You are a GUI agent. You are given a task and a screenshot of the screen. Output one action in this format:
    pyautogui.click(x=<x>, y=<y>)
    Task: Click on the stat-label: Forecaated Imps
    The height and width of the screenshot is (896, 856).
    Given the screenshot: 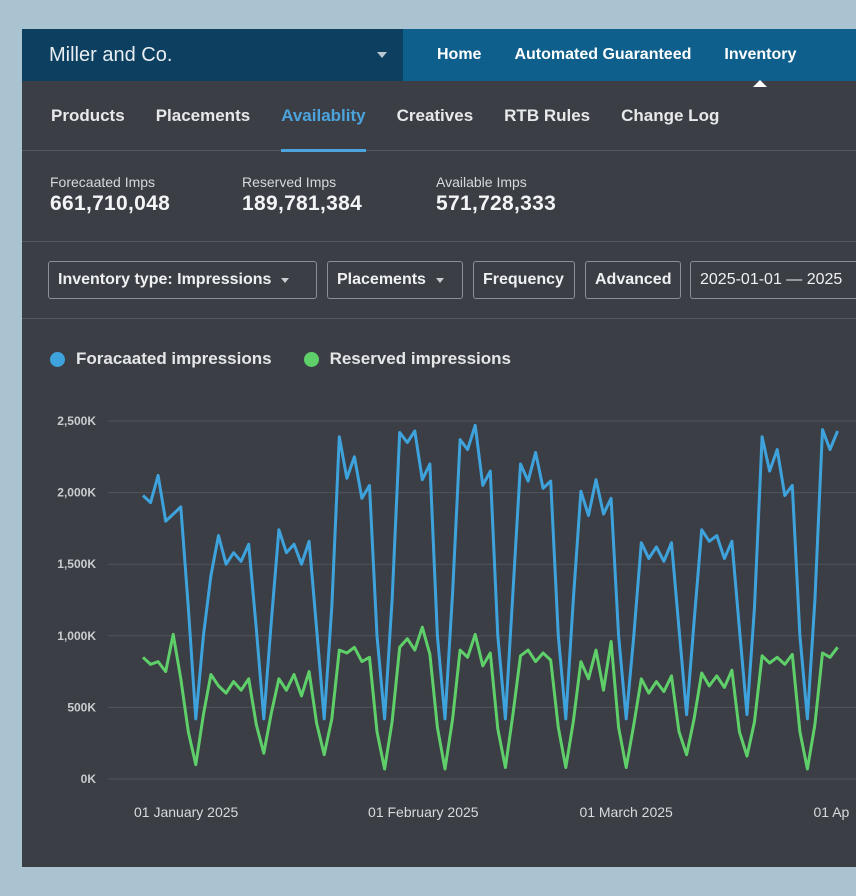 What is the action you would take?
    pyautogui.click(x=103, y=182)
    